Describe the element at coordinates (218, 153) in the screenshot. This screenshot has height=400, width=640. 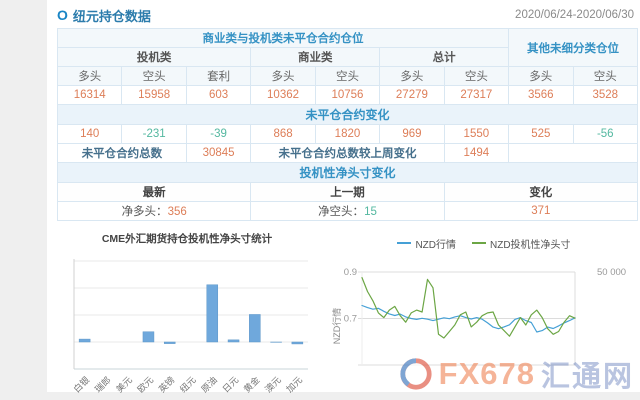
I see `total-open-interest-value: 30845` at that location.